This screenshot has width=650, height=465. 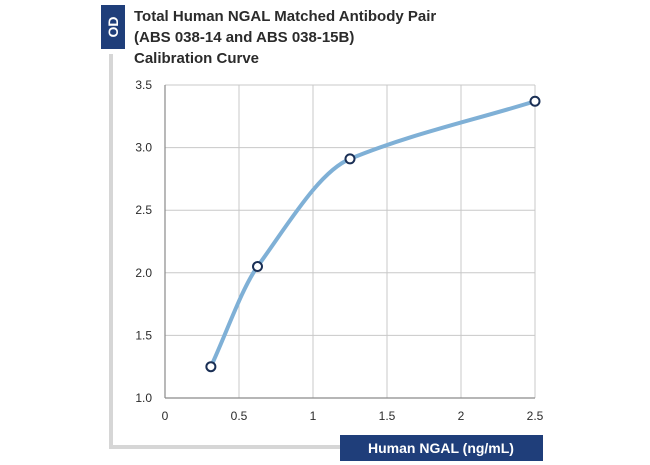 What do you see at coordinates (461, 416) in the screenshot?
I see `x-tick-label: 2` at bounding box center [461, 416].